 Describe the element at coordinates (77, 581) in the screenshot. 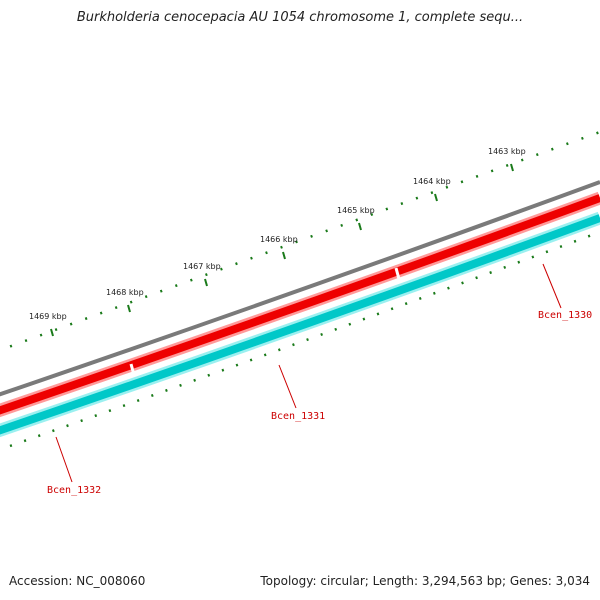

I see `accession-label: Accession: NC_008060` at that location.